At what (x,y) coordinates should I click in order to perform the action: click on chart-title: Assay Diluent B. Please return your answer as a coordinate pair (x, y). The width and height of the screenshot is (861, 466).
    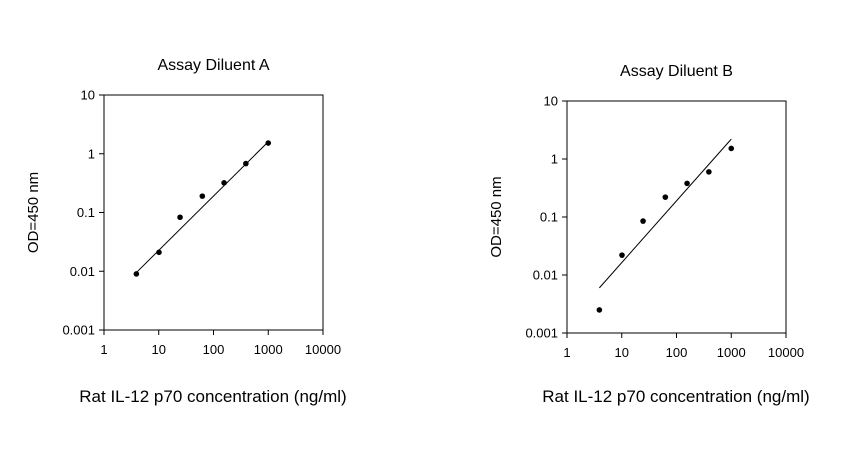
    Looking at the image, I should click on (676, 71).